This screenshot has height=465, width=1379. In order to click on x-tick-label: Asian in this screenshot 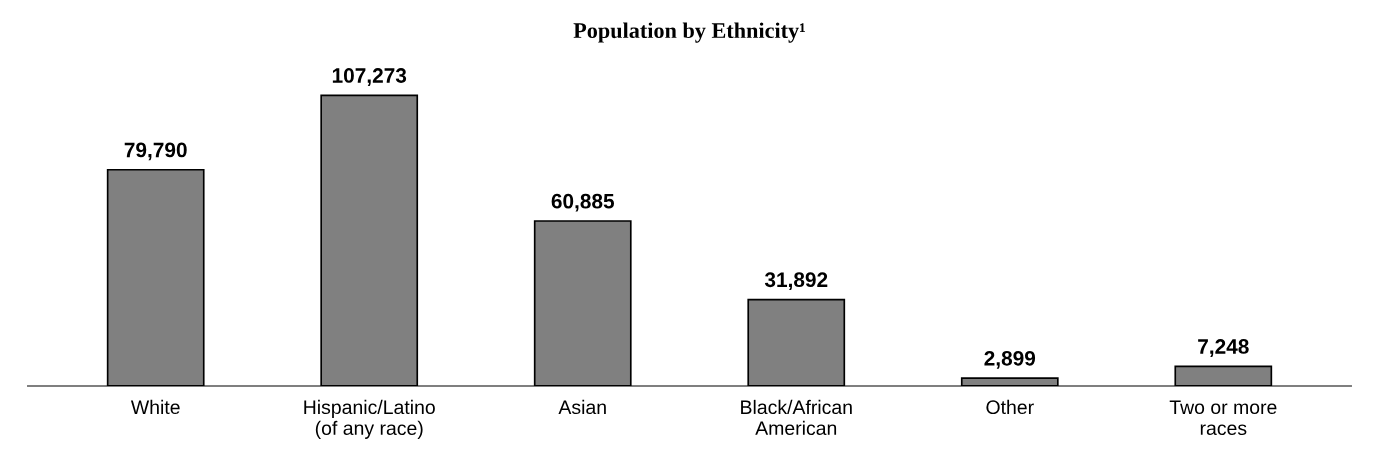, I will do `click(582, 407)`.